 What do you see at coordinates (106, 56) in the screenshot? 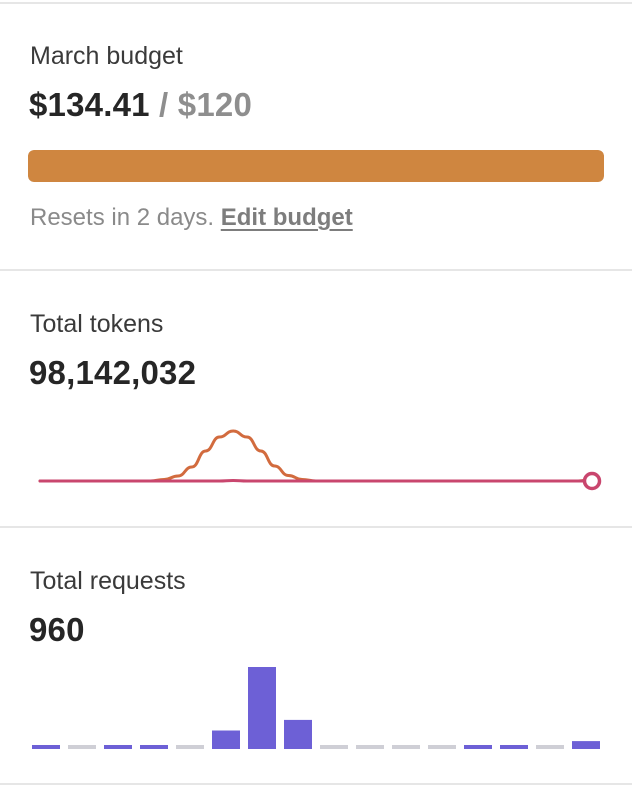
I see `budget-label: March budget` at bounding box center [106, 56].